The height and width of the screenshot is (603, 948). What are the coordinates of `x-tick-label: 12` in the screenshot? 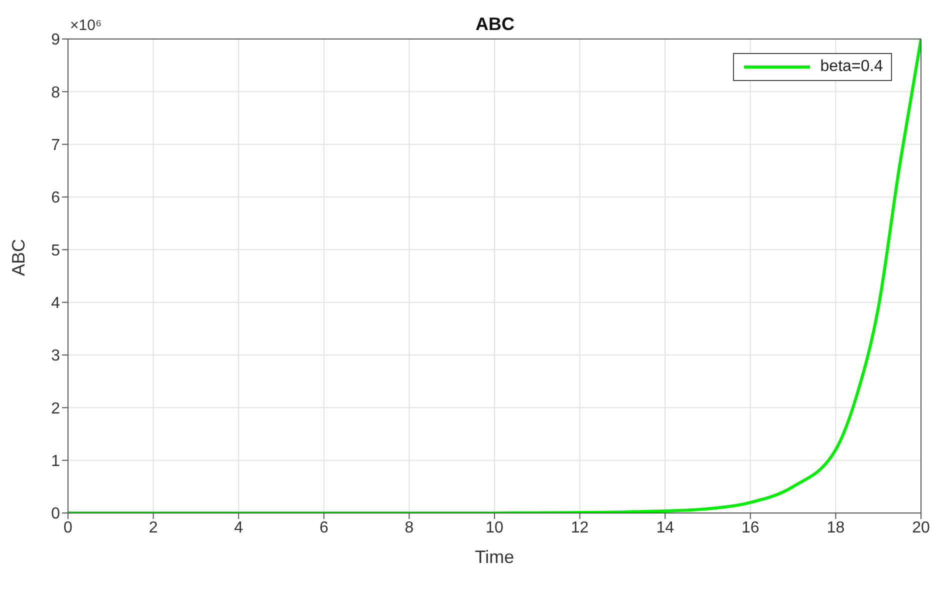 It's located at (579, 527).